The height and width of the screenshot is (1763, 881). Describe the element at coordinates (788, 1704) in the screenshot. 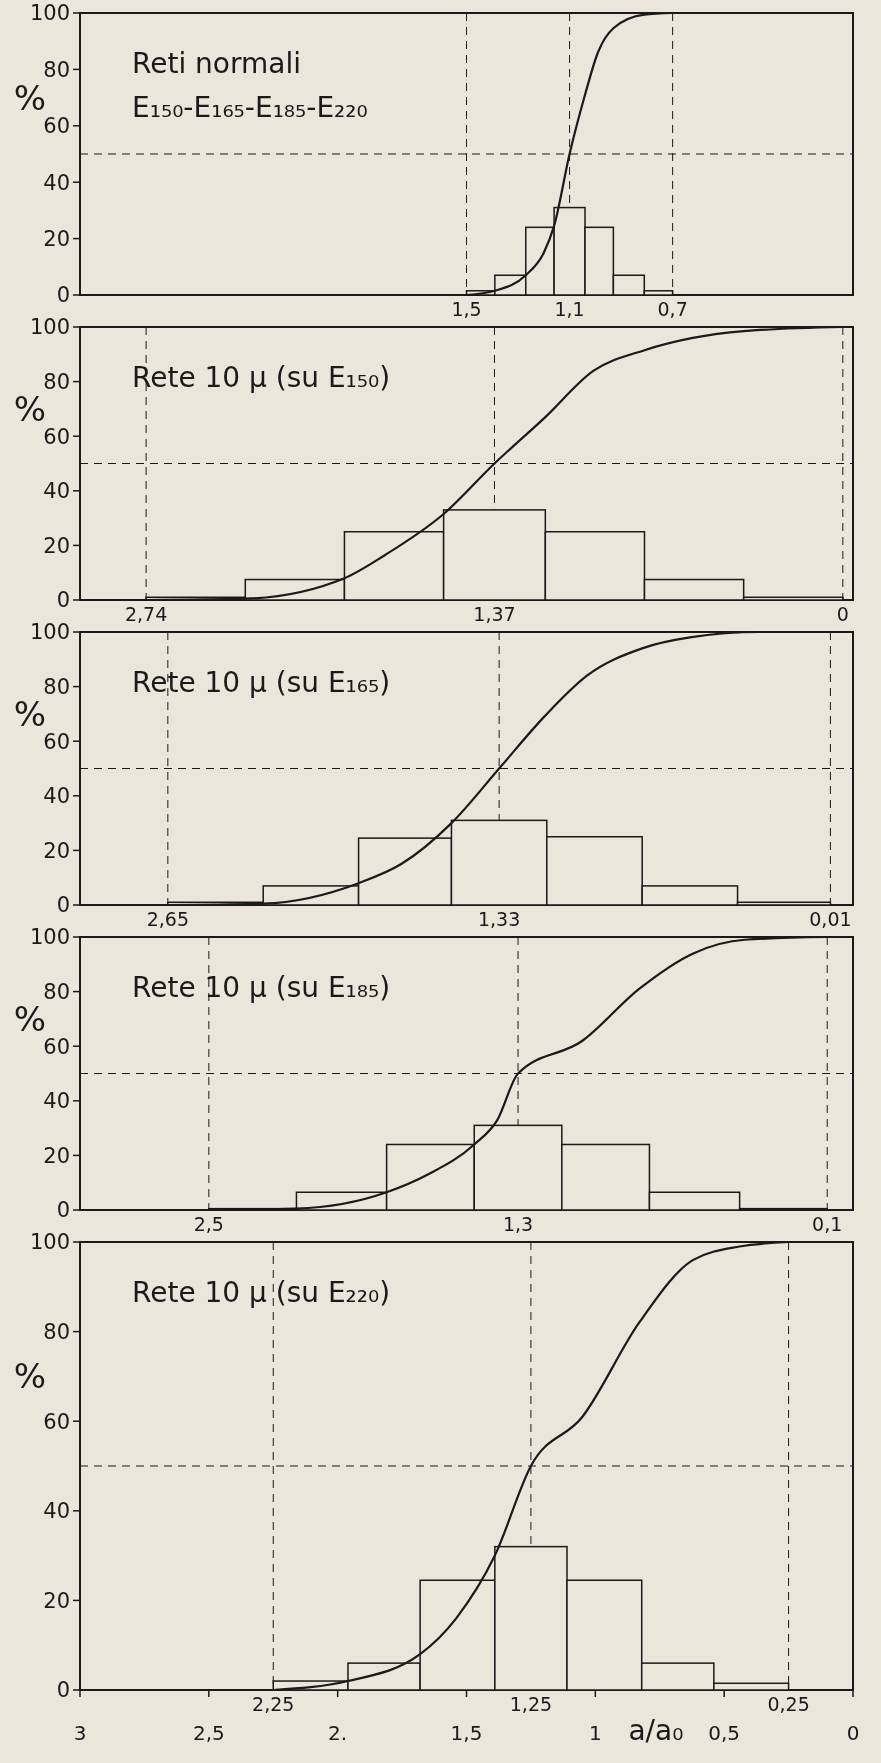

I see `ref-line-label: 0,25` at that location.